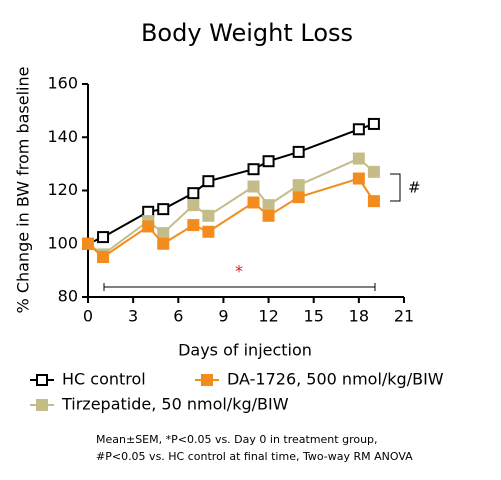 The height and width of the screenshot is (480, 501). Describe the element at coordinates (88, 316) in the screenshot. I see `x-tick-label: 0` at that location.